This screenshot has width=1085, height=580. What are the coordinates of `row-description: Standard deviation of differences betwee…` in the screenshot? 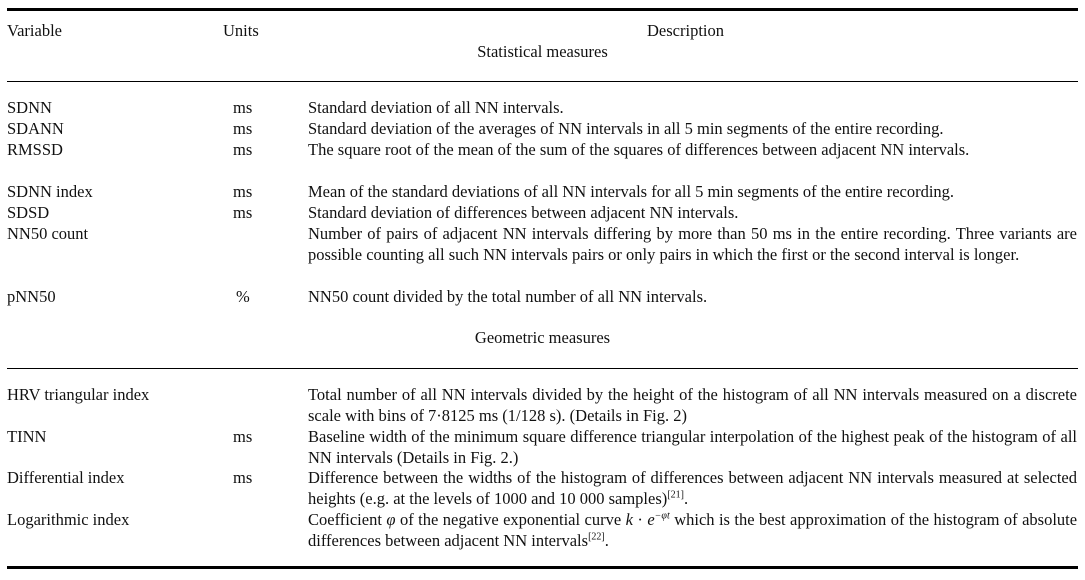 It's located at (523, 212).